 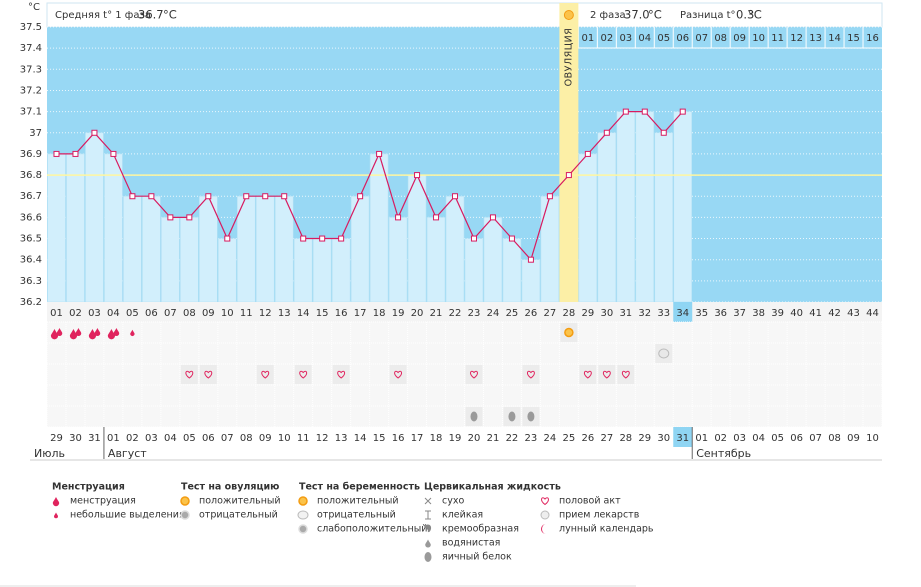 What do you see at coordinates (75, 313) in the screenshot?
I see `x-tick-label: 02` at bounding box center [75, 313].